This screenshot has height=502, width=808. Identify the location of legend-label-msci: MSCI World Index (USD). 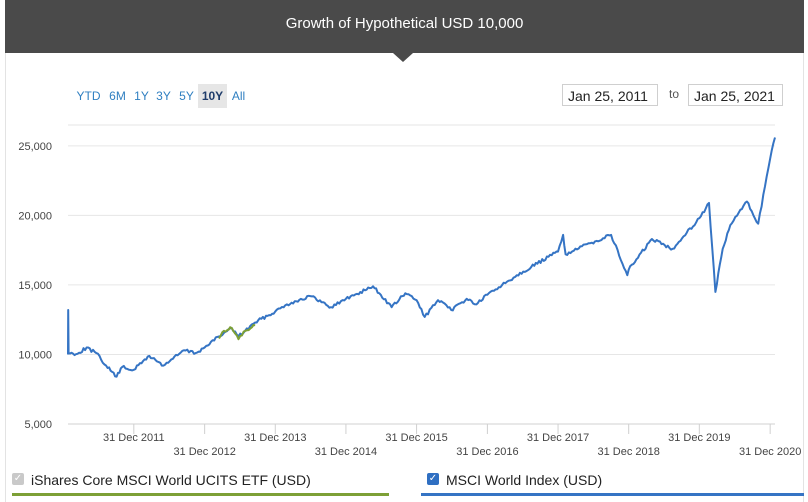
(524, 480).